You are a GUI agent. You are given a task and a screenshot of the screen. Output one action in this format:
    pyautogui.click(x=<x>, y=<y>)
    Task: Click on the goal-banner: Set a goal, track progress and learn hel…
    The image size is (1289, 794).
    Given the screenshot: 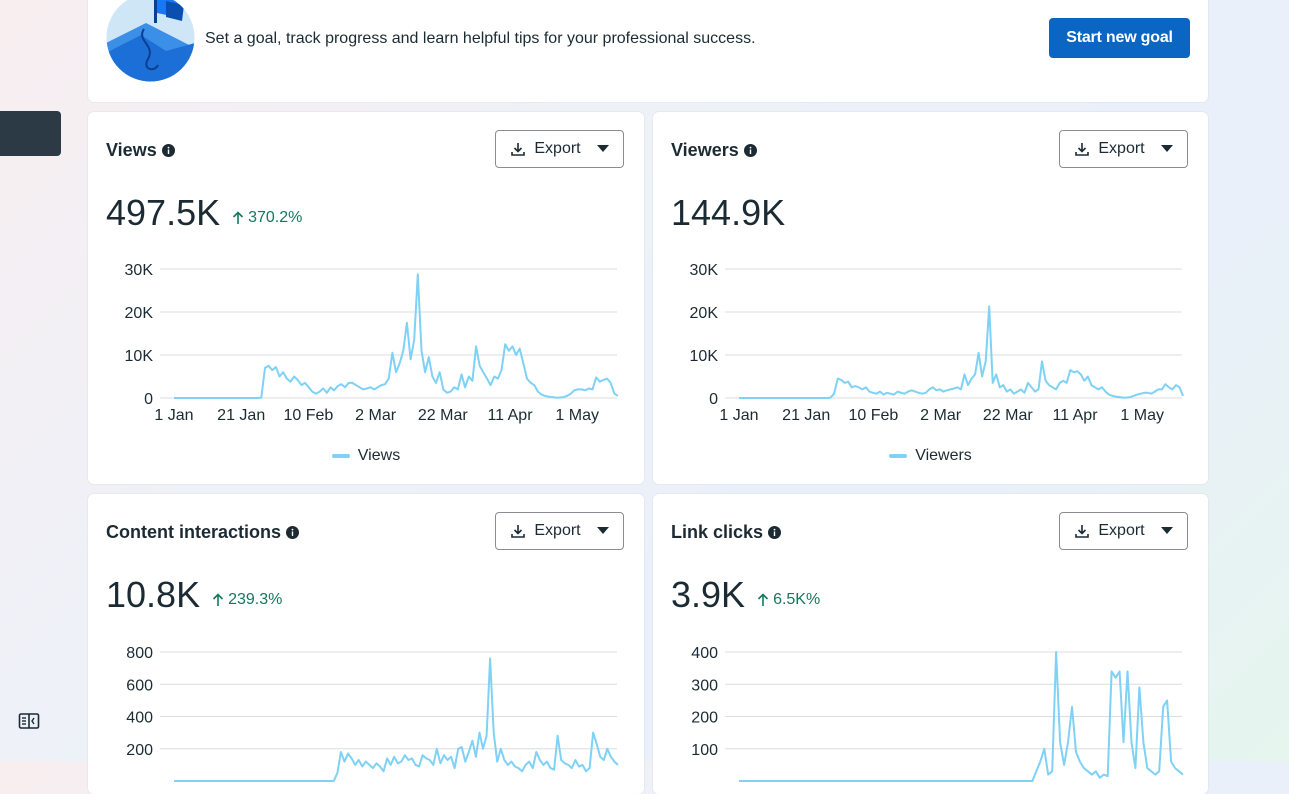 What is the action you would take?
    pyautogui.click(x=648, y=51)
    